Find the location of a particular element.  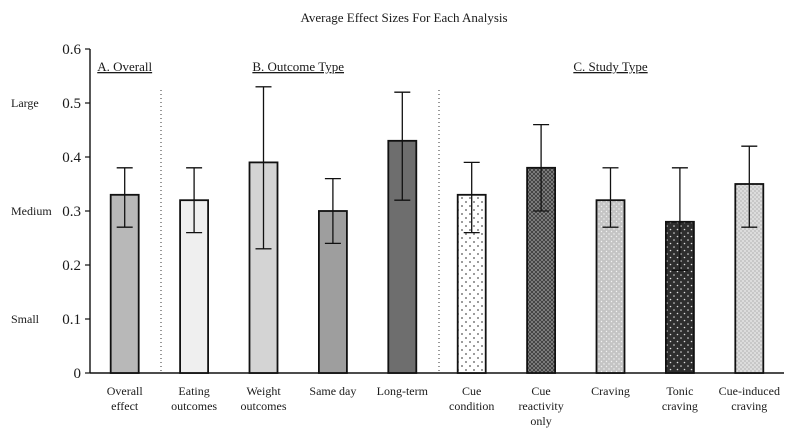

y-tick-label: 0.2 is located at coordinates (71, 266).